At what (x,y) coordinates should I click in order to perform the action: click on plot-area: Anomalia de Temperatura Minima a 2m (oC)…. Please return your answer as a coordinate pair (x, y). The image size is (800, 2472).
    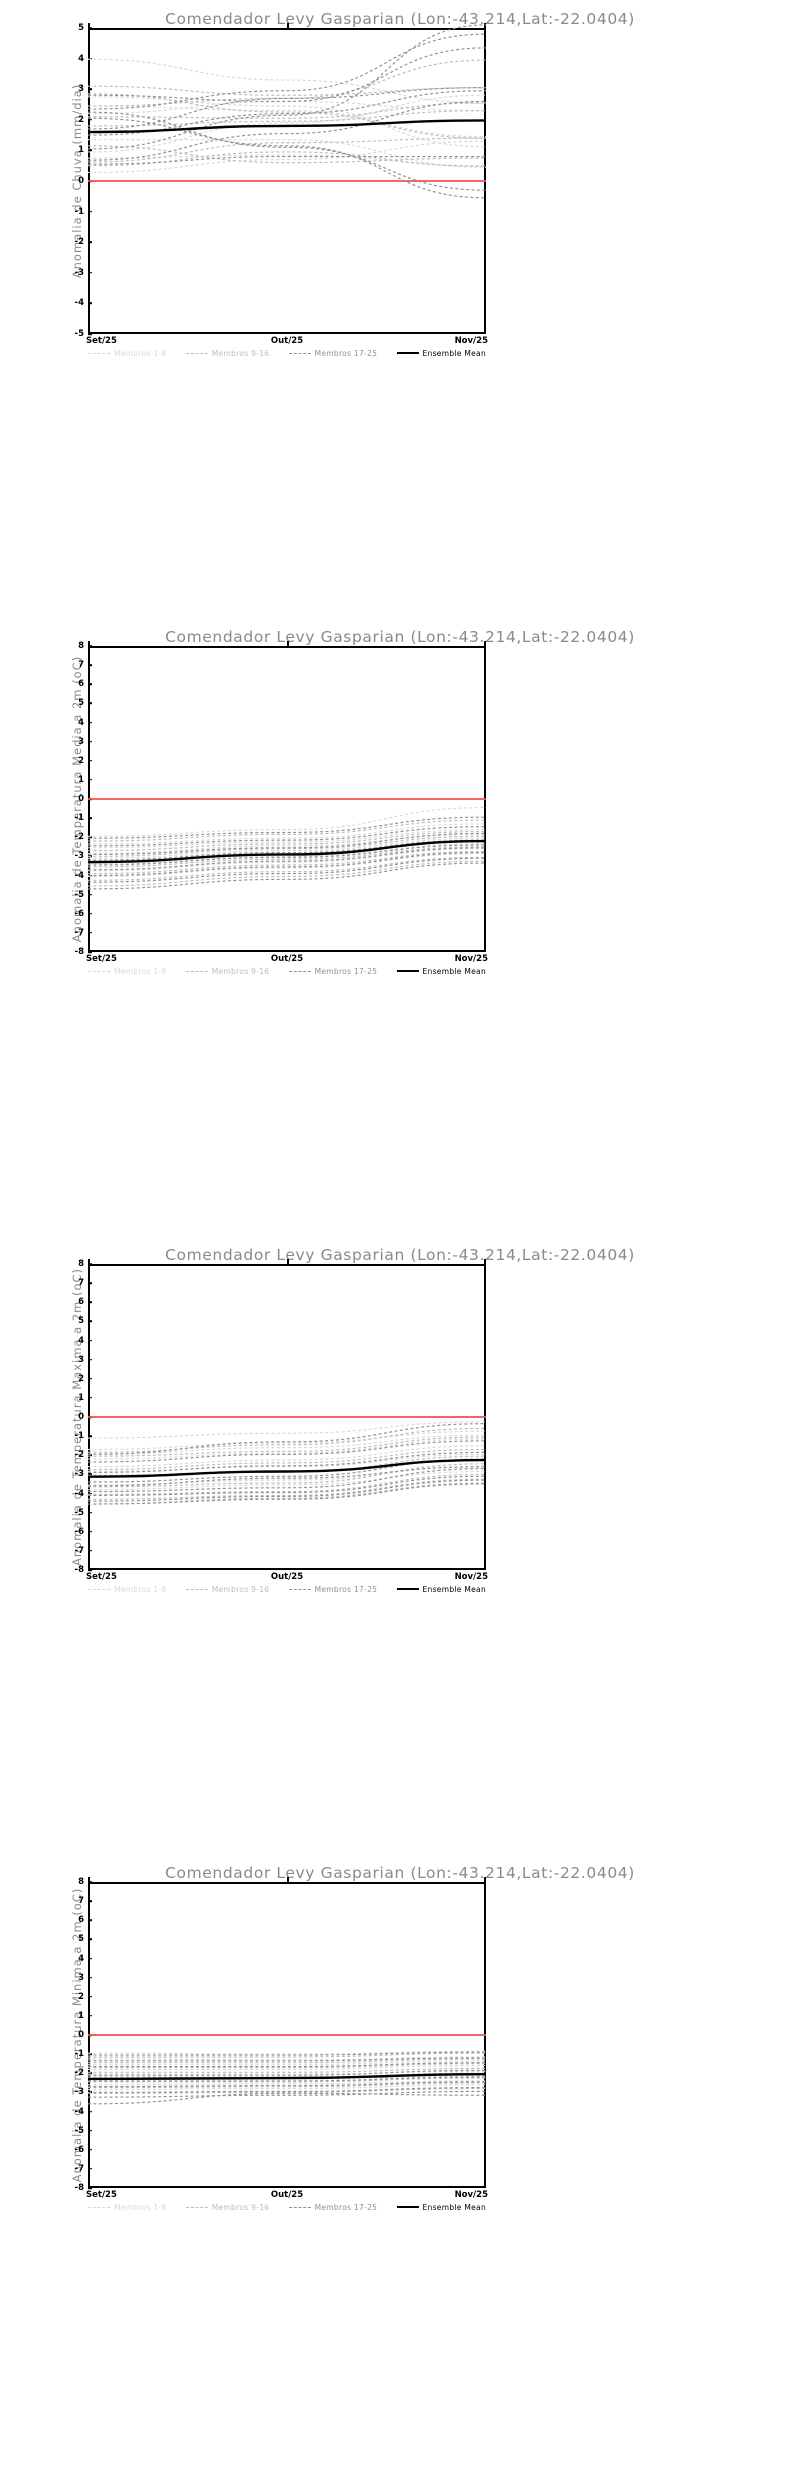
    Looking at the image, I should click on (279, 2038).